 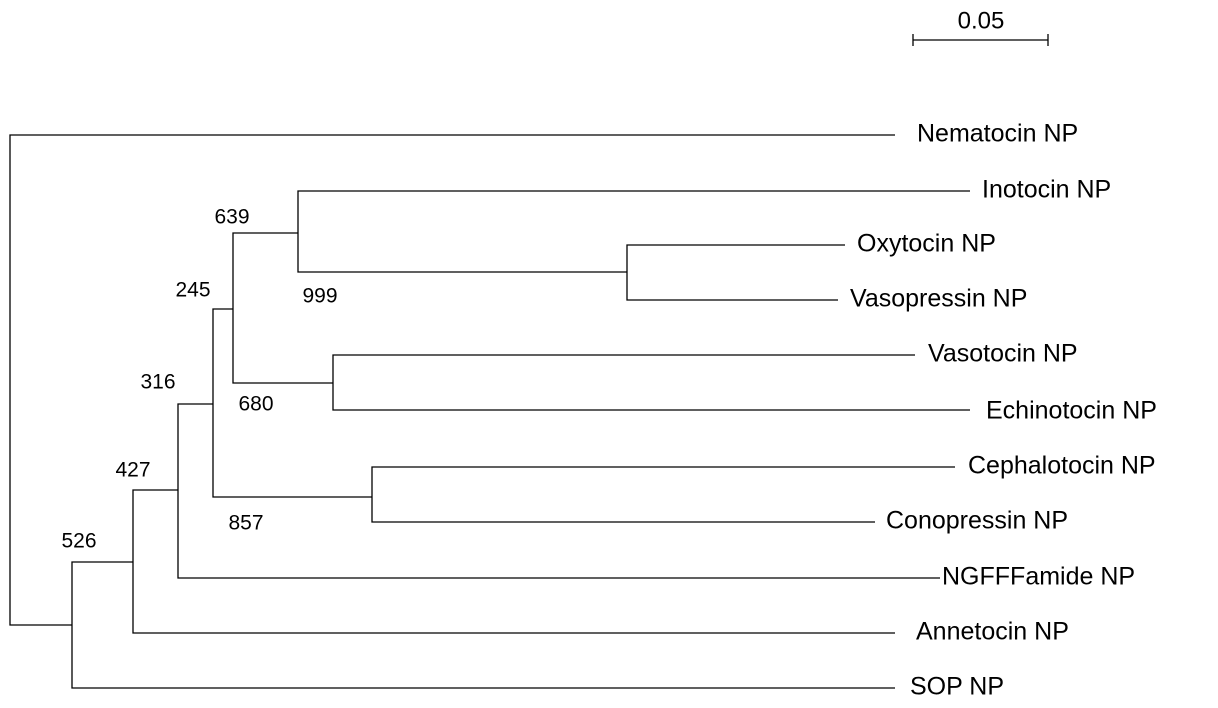 What do you see at coordinates (981, 20) in the screenshot?
I see `scale-label: 0.05` at bounding box center [981, 20].